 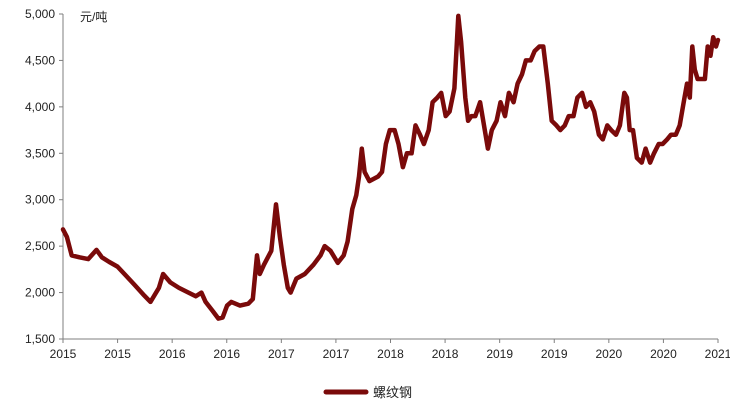 I want to click on y-tick-label: 3,500, so click(x=40, y=153).